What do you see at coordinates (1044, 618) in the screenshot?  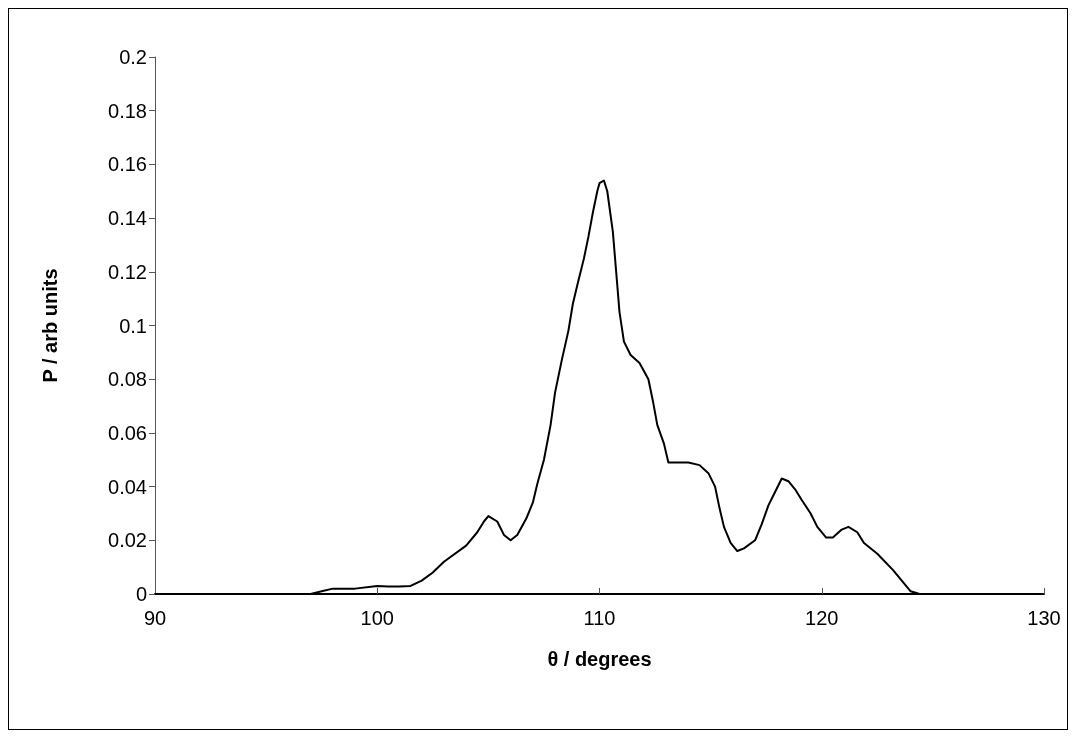 I see `x-tick-label: 130` at bounding box center [1044, 618].